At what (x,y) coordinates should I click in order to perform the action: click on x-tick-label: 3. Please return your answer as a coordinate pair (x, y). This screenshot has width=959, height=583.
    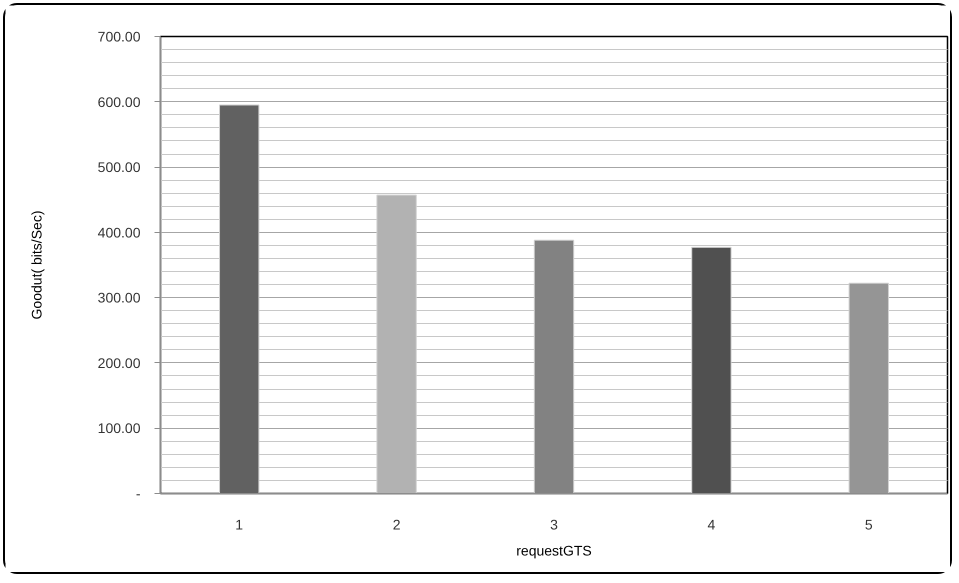
    Looking at the image, I should click on (554, 524).